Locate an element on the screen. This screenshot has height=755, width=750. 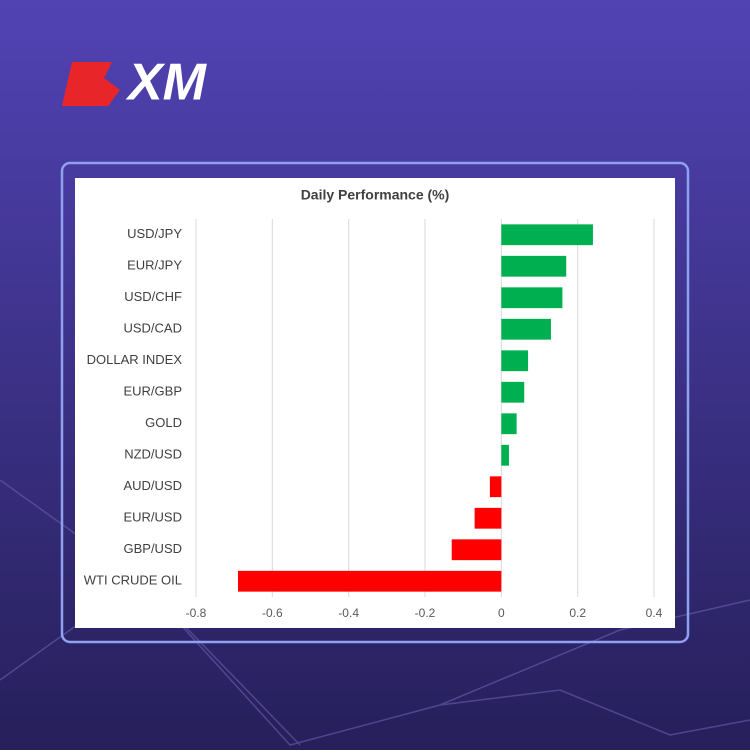
x-tick-label: -0.4 is located at coordinates (348, 613).